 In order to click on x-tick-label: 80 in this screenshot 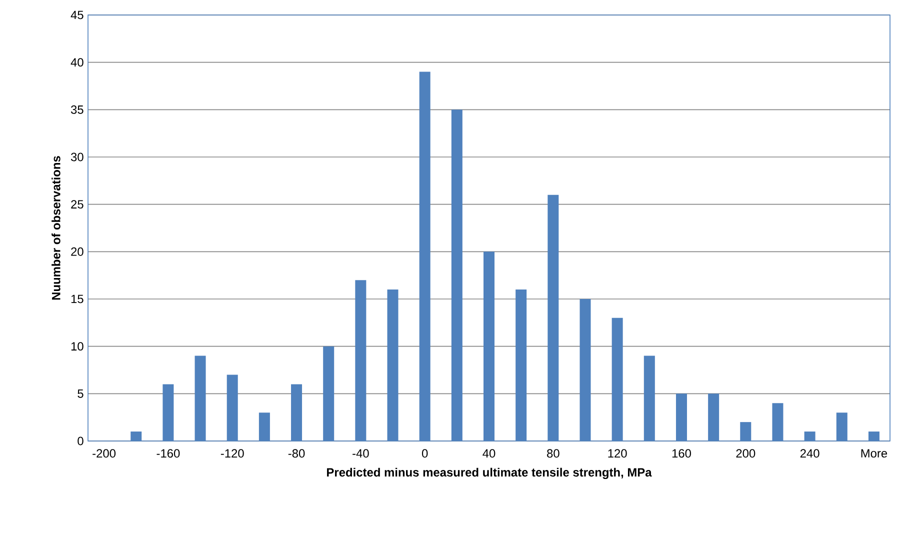, I will do `click(553, 453)`.